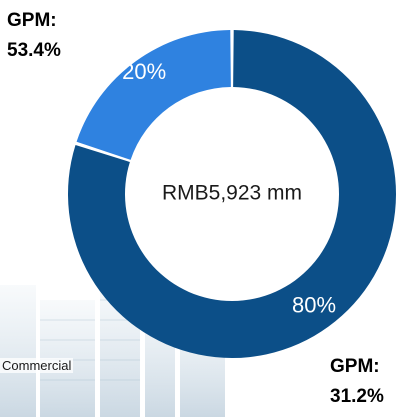 Image resolution: width=410 pixels, height=417 pixels. I want to click on slice-label-80: 80%, so click(314, 305).